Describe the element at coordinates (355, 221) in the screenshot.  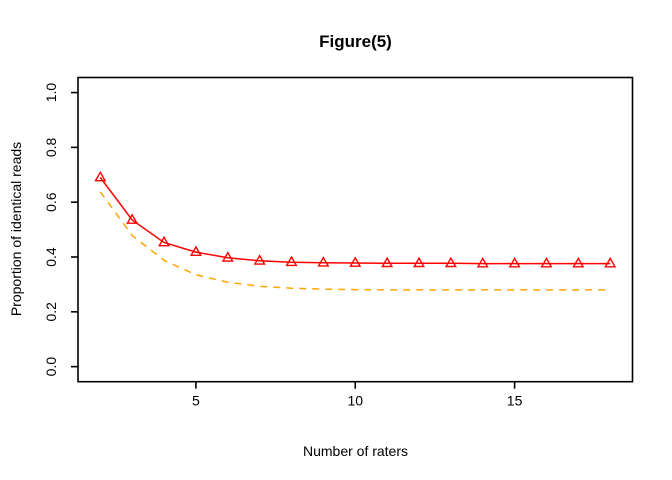
I see `solid-triangle-series-line` at that location.